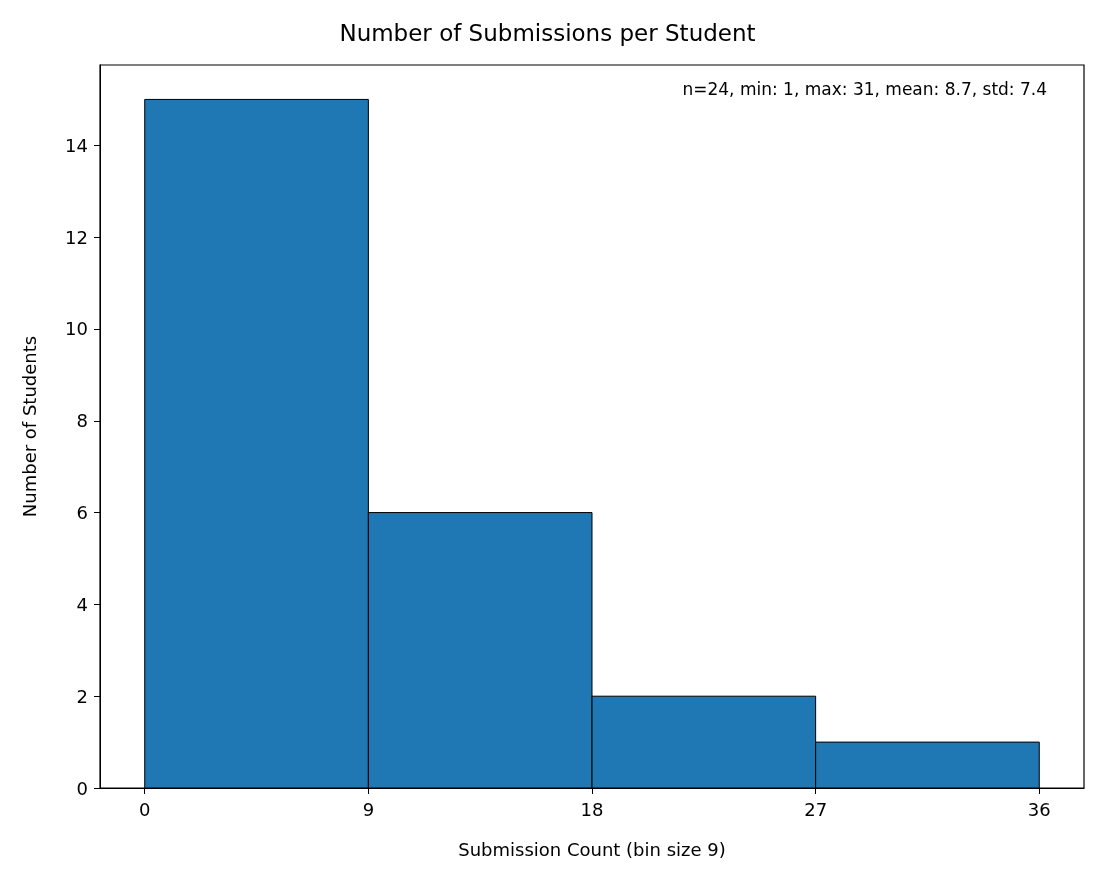 The image size is (1095, 886). What do you see at coordinates (82, 788) in the screenshot?
I see `y-tick-label: 0` at bounding box center [82, 788].